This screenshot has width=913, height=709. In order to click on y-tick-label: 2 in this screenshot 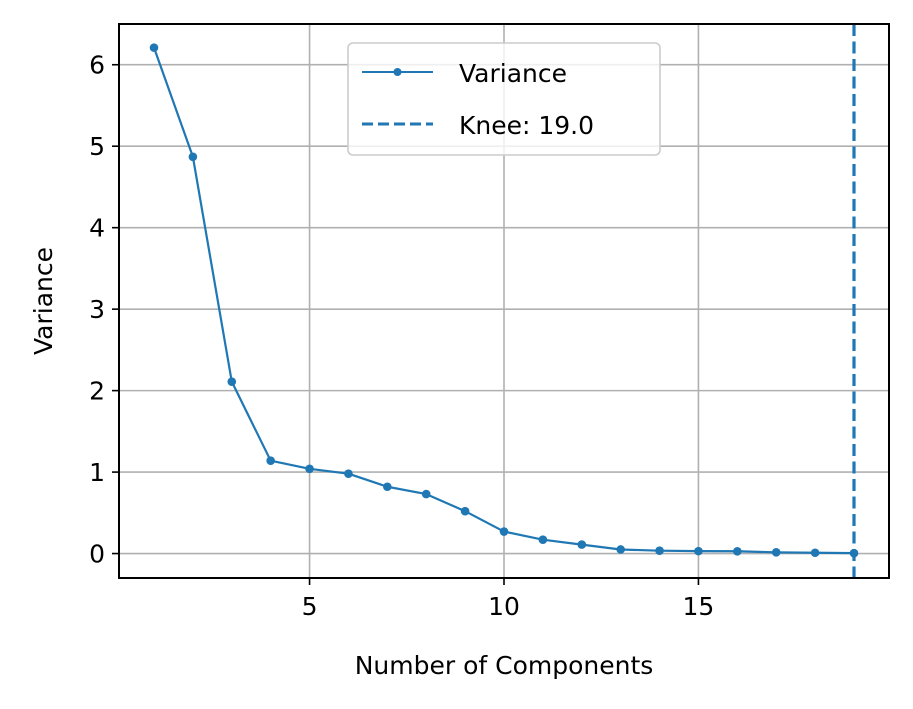, I will do `click(97, 391)`.